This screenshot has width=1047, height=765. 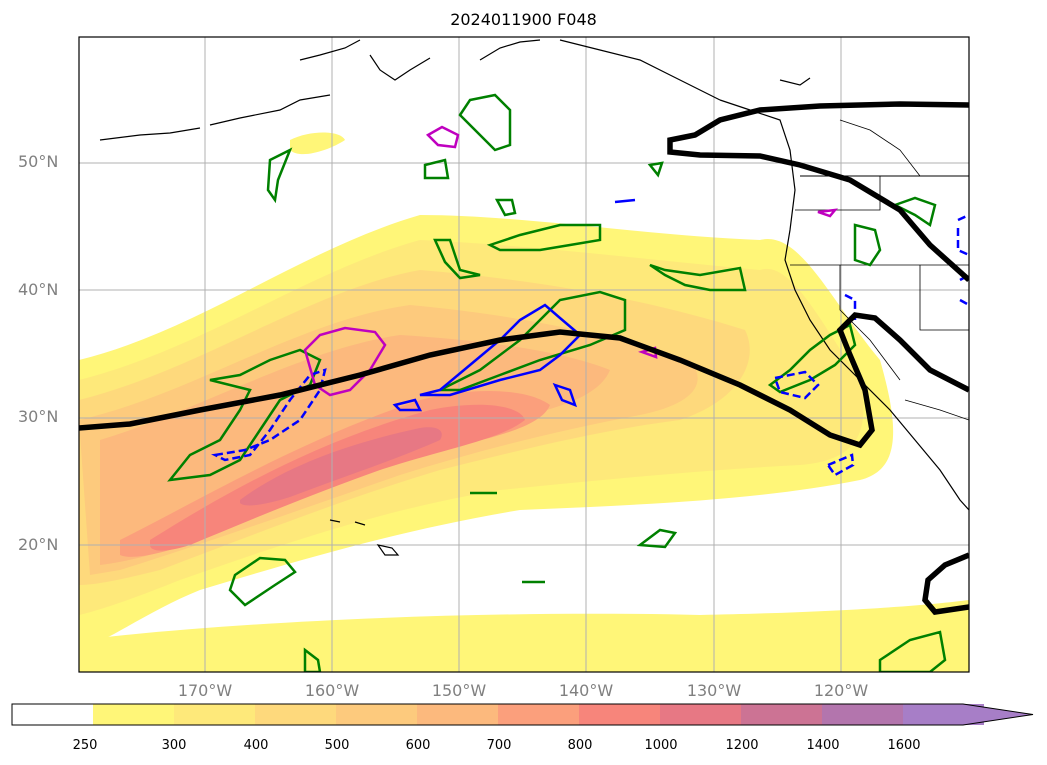 I want to click on fill-250b, so click(x=524, y=636).